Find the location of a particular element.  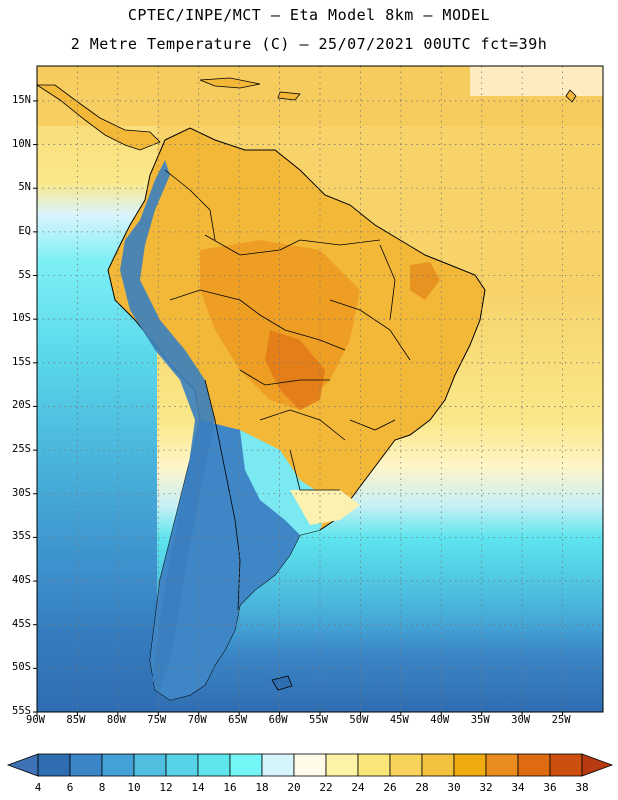

colorbar-tick-label: 10 is located at coordinates (134, 787).